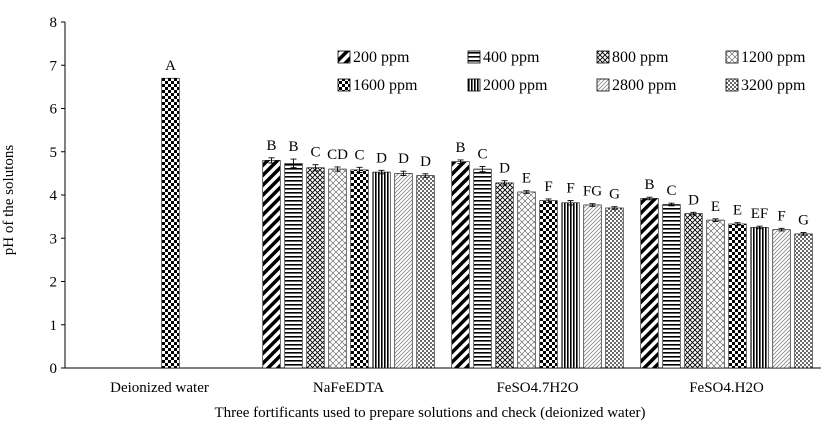 This screenshot has width=828, height=428. What do you see at coordinates (640, 57) in the screenshot?
I see `legend-label: 800 ppm` at bounding box center [640, 57].